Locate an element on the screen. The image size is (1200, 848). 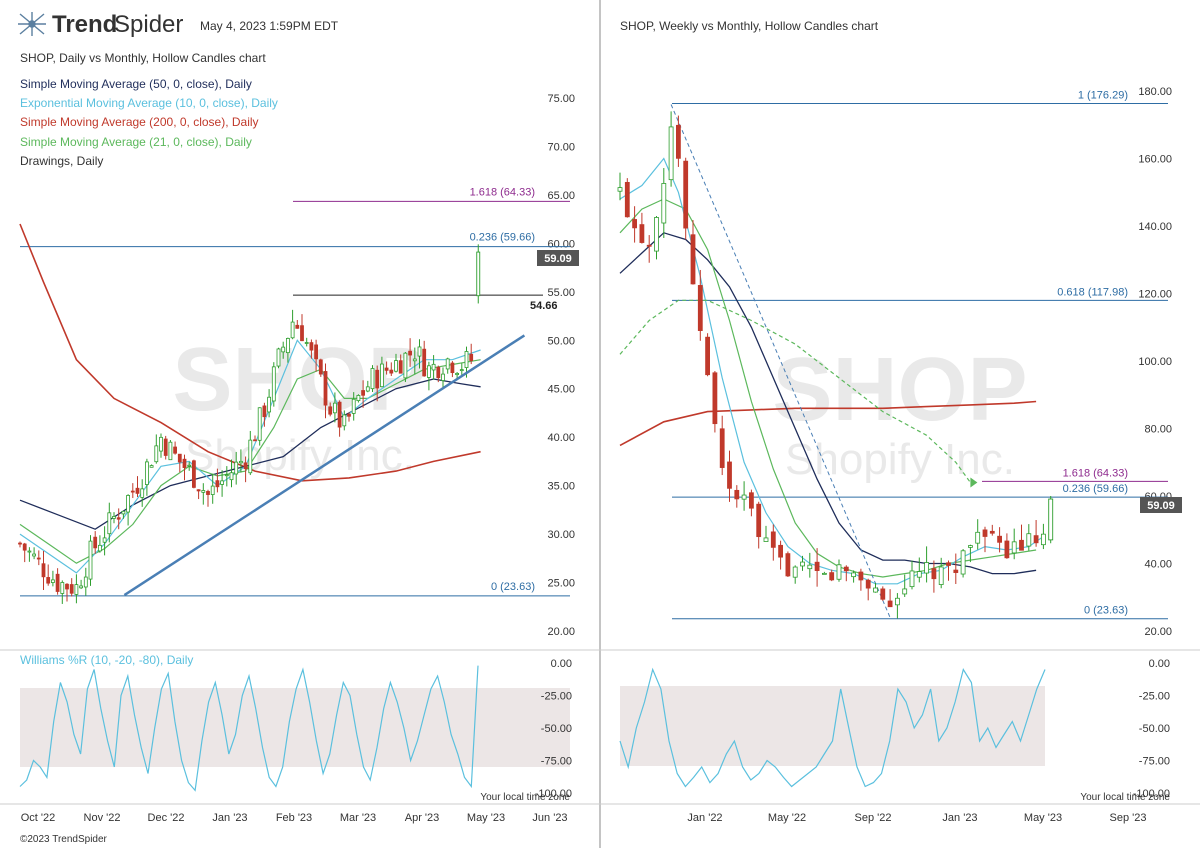
copyright: ©2023 TrendSpider is located at coordinates (64, 839).